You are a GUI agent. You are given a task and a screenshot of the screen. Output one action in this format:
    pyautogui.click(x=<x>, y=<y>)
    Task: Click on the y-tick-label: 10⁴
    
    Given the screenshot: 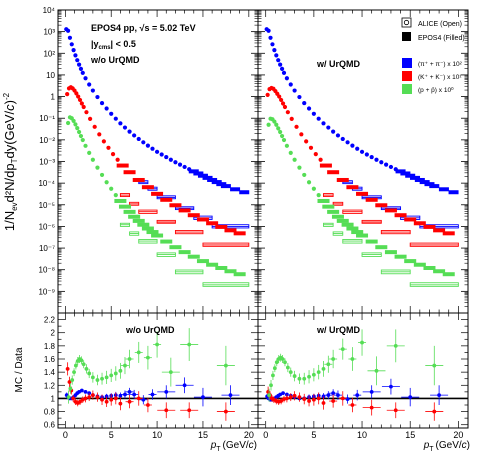 What is the action you would take?
    pyautogui.click(x=49, y=10)
    